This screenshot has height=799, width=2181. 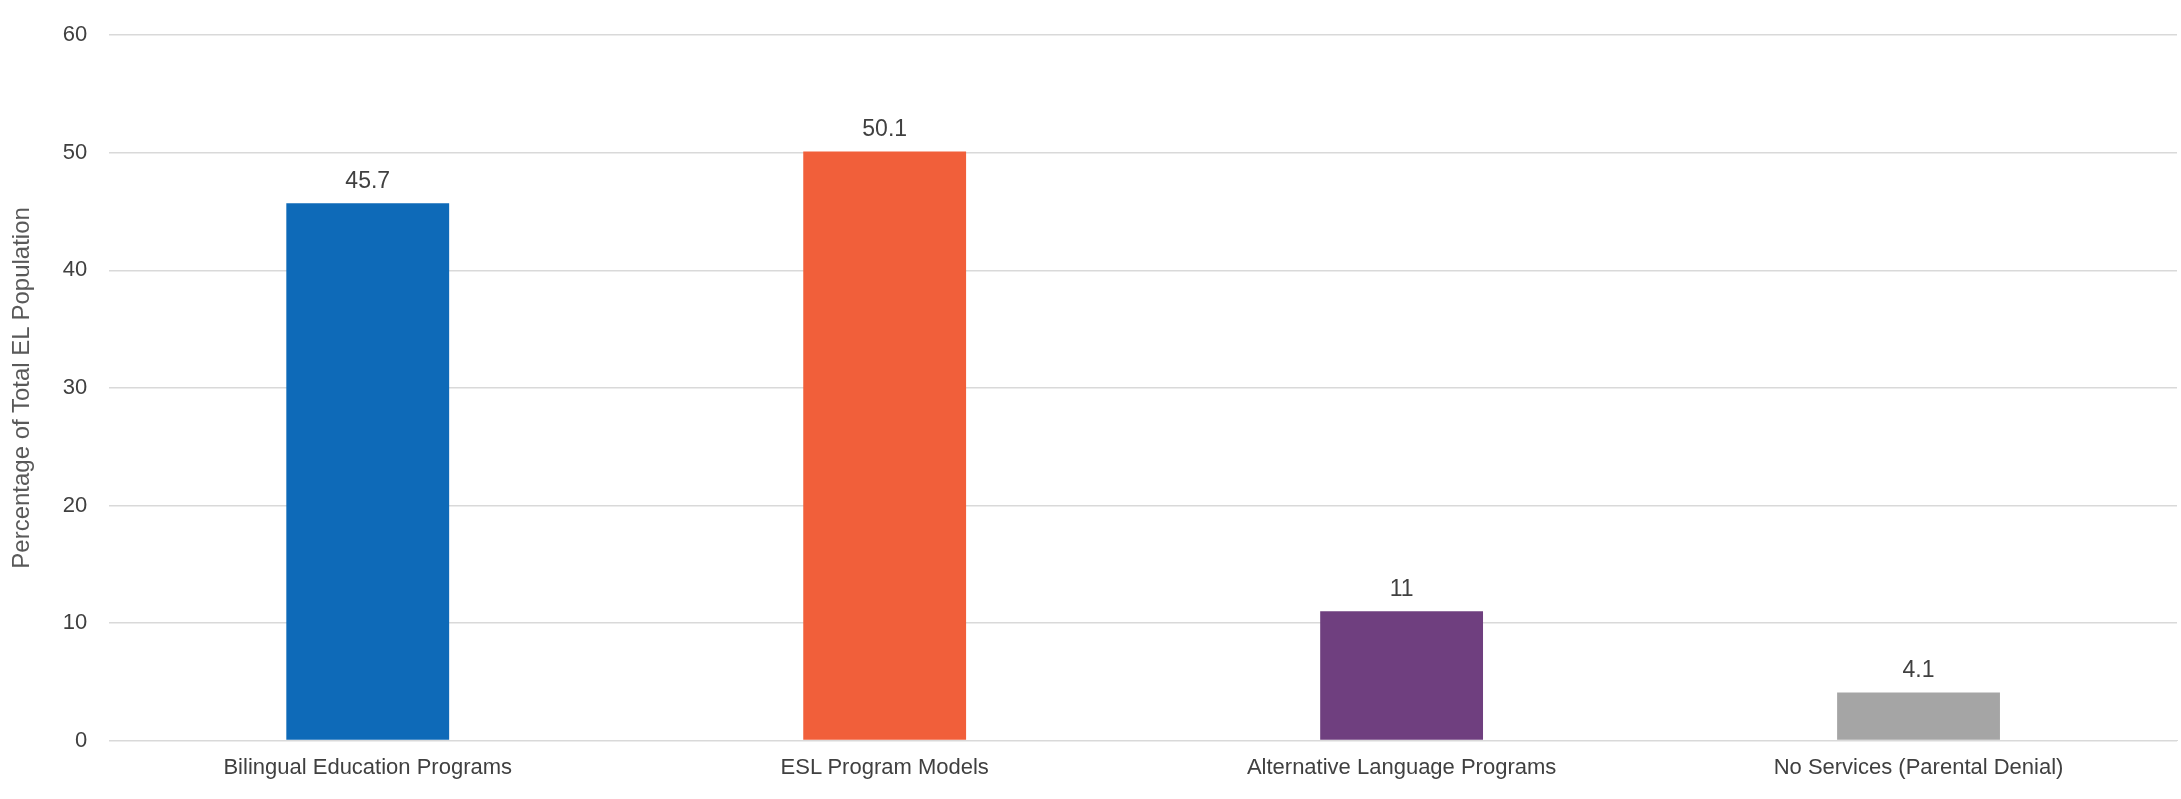 What do you see at coordinates (1401, 588) in the screenshot?
I see `data-label: 11` at bounding box center [1401, 588].